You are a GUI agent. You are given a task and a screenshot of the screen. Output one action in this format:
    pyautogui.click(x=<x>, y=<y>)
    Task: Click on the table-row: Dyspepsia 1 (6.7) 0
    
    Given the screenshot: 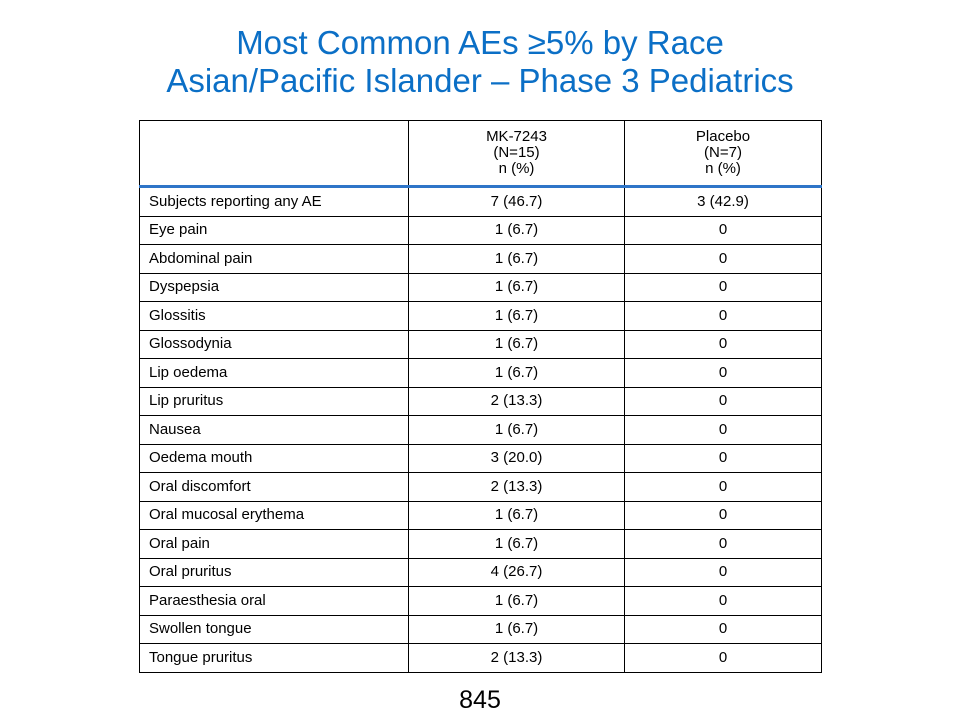 What is the action you would take?
    pyautogui.click(x=480, y=287)
    